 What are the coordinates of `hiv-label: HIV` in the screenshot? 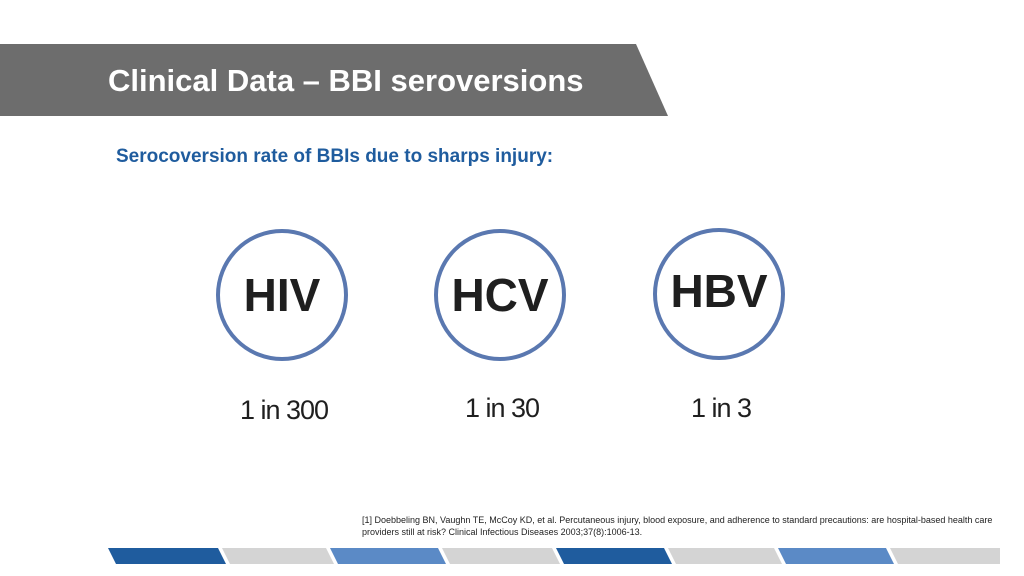 It's located at (282, 295).